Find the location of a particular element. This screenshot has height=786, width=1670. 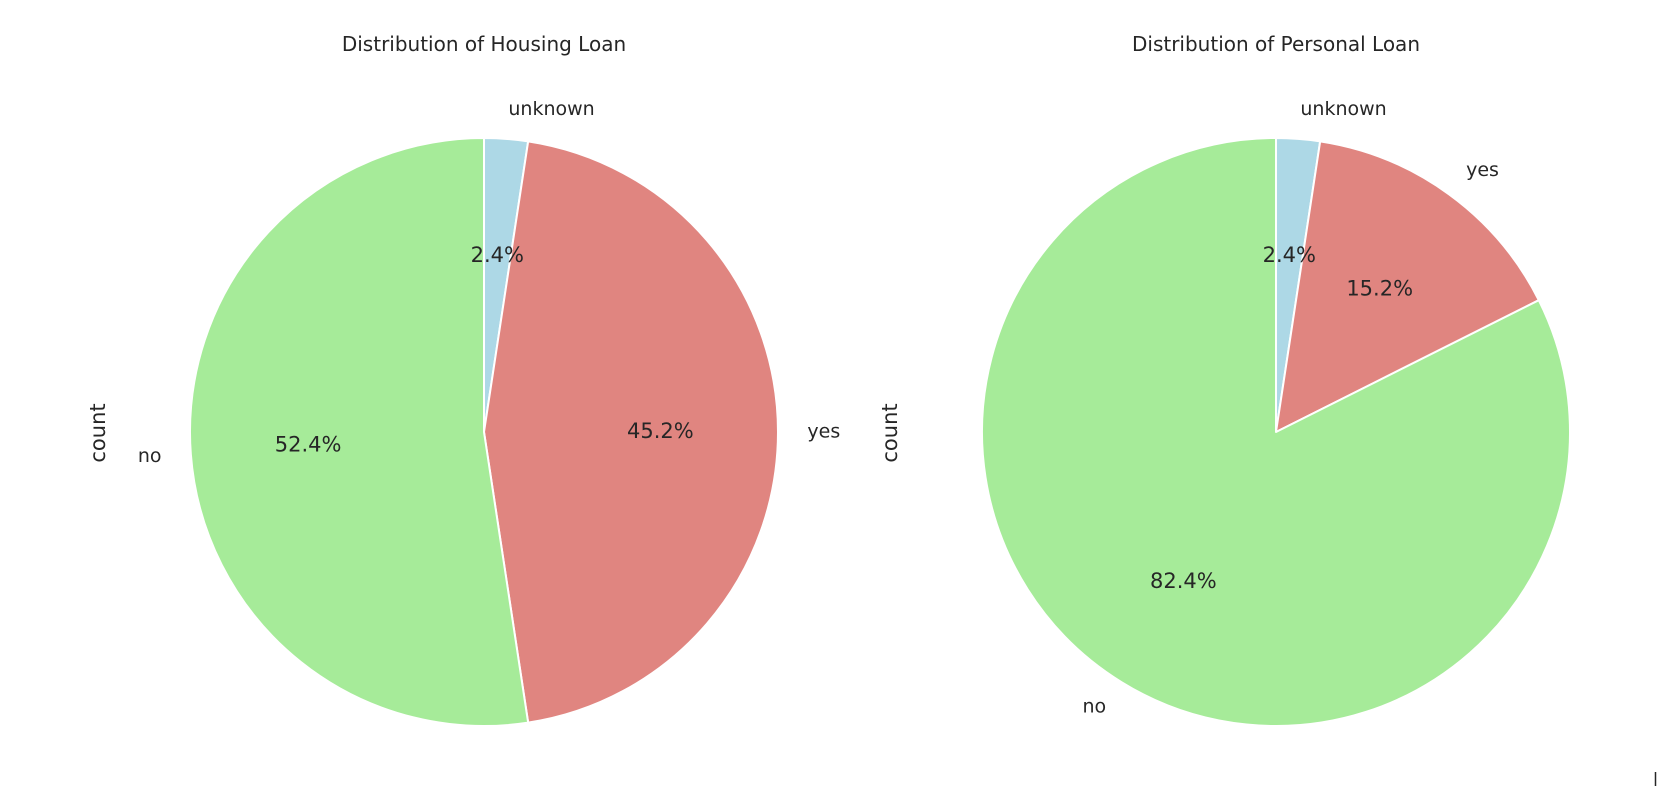

slice-percent-no: 82.4% is located at coordinates (1183, 581).